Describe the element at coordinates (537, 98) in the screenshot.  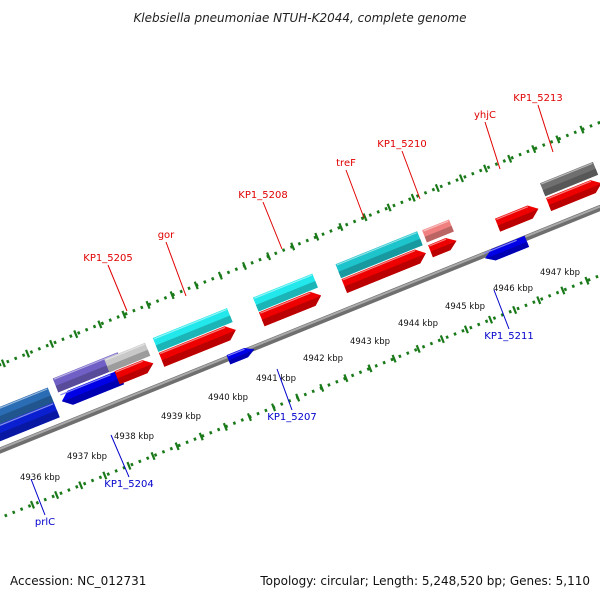
I see `gene-label-kp1-5213: KP1_5213` at that location.